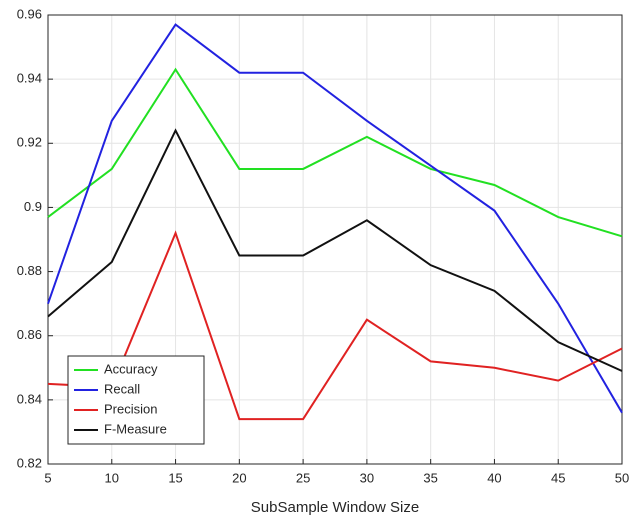 This screenshot has height=526, width=630. What do you see at coordinates (131, 368) in the screenshot?
I see `legend-label: Accuracy` at bounding box center [131, 368].